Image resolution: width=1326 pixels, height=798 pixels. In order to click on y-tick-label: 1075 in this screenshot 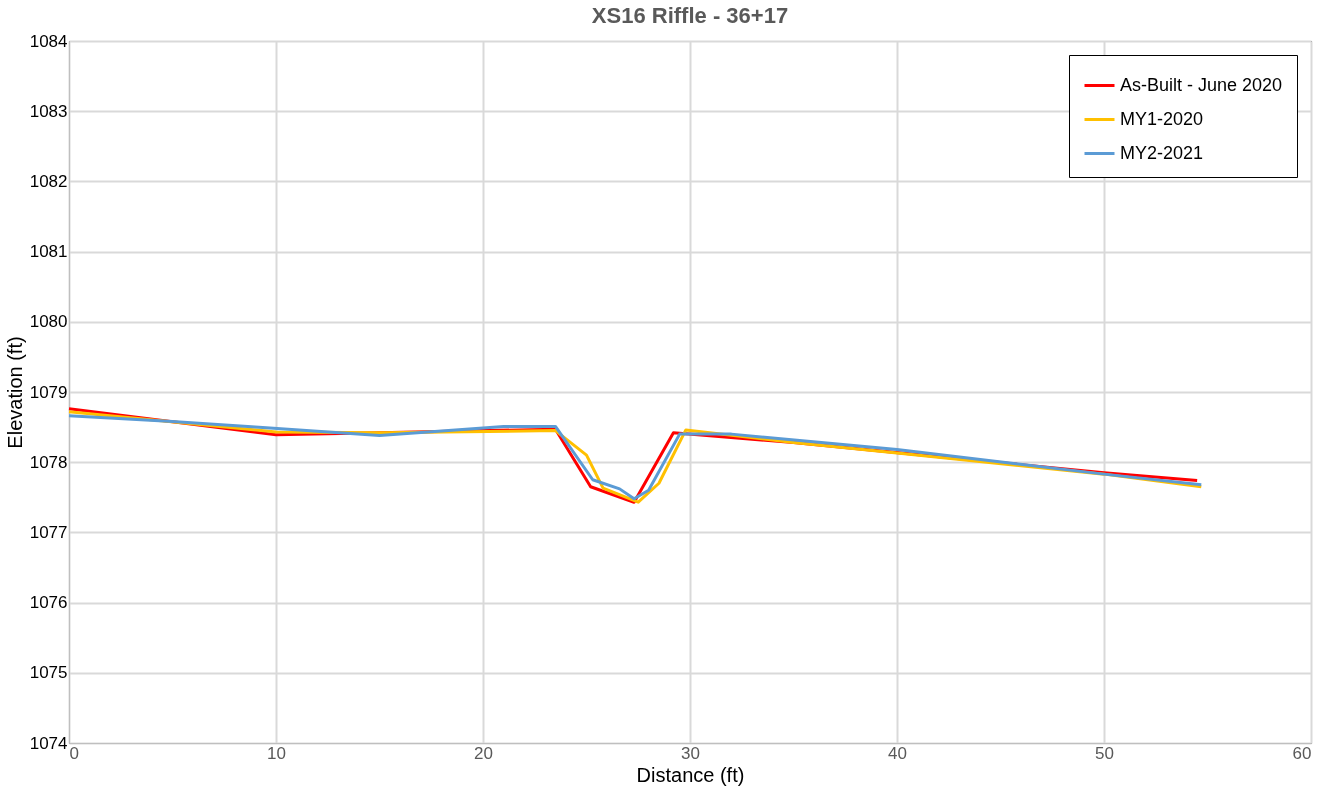, I will do `click(48, 673)`.